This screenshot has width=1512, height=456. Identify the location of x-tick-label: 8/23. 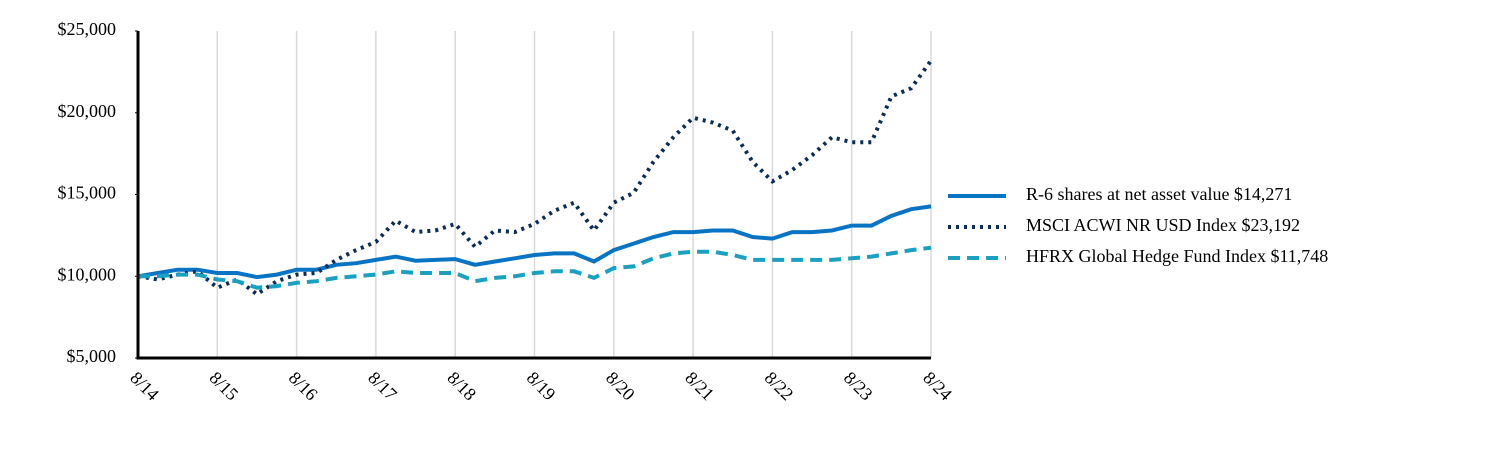
(858, 386).